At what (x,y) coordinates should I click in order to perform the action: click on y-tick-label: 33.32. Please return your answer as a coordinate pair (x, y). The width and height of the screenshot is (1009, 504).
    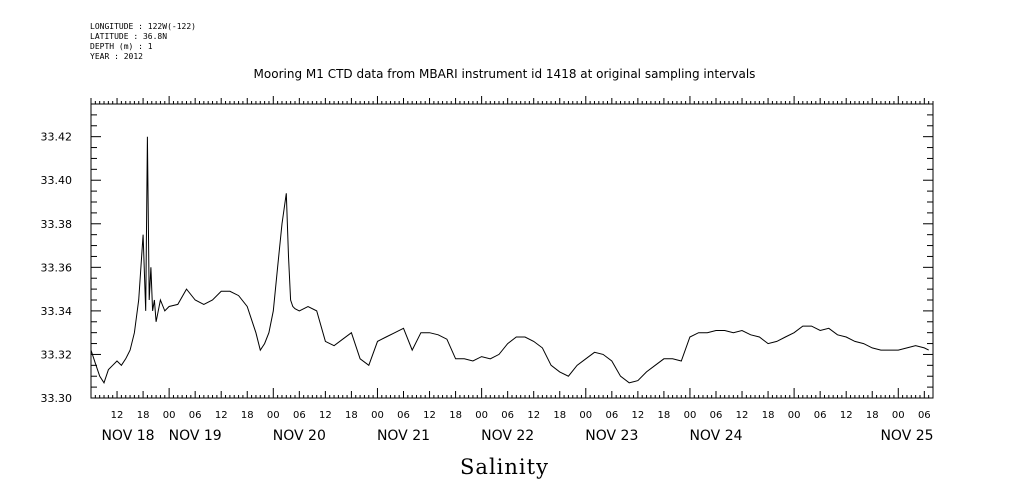
    Looking at the image, I should click on (57, 354).